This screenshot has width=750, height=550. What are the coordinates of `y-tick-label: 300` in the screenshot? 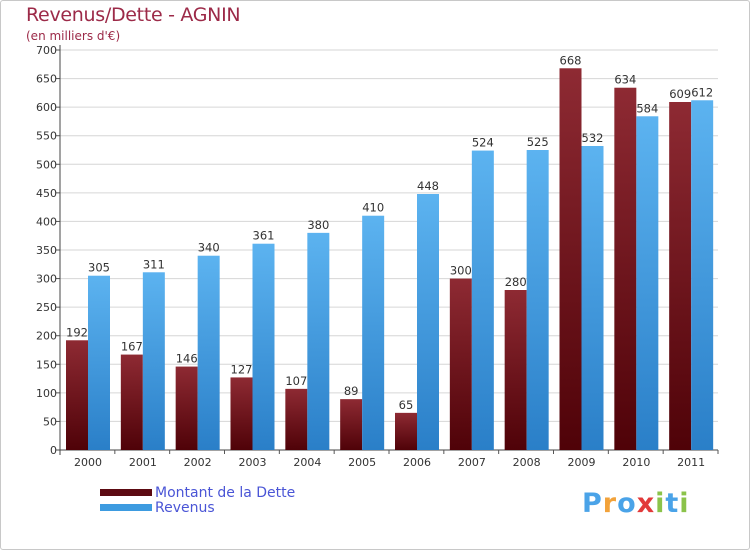 It's located at (46, 279).